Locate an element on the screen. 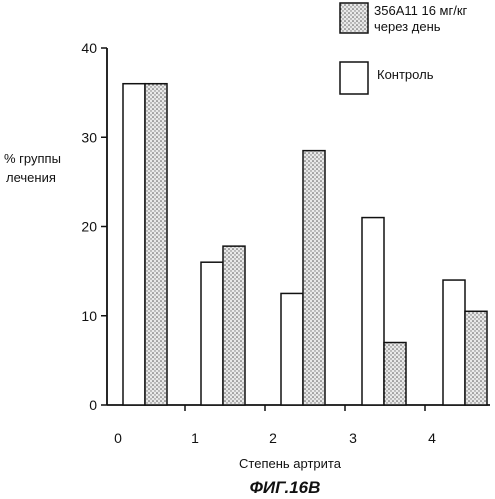 Image resolution: width=495 pixels, height=499 pixels. x-tick-label: 3 is located at coordinates (353, 438).